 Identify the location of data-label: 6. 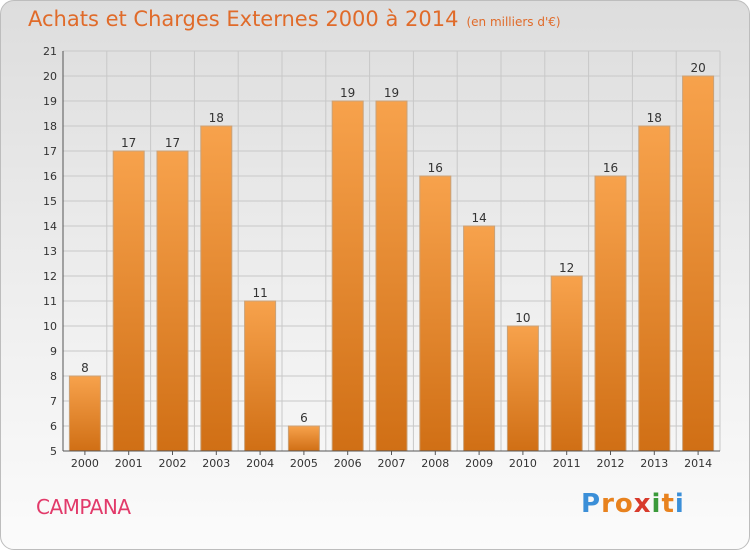
(304, 418).